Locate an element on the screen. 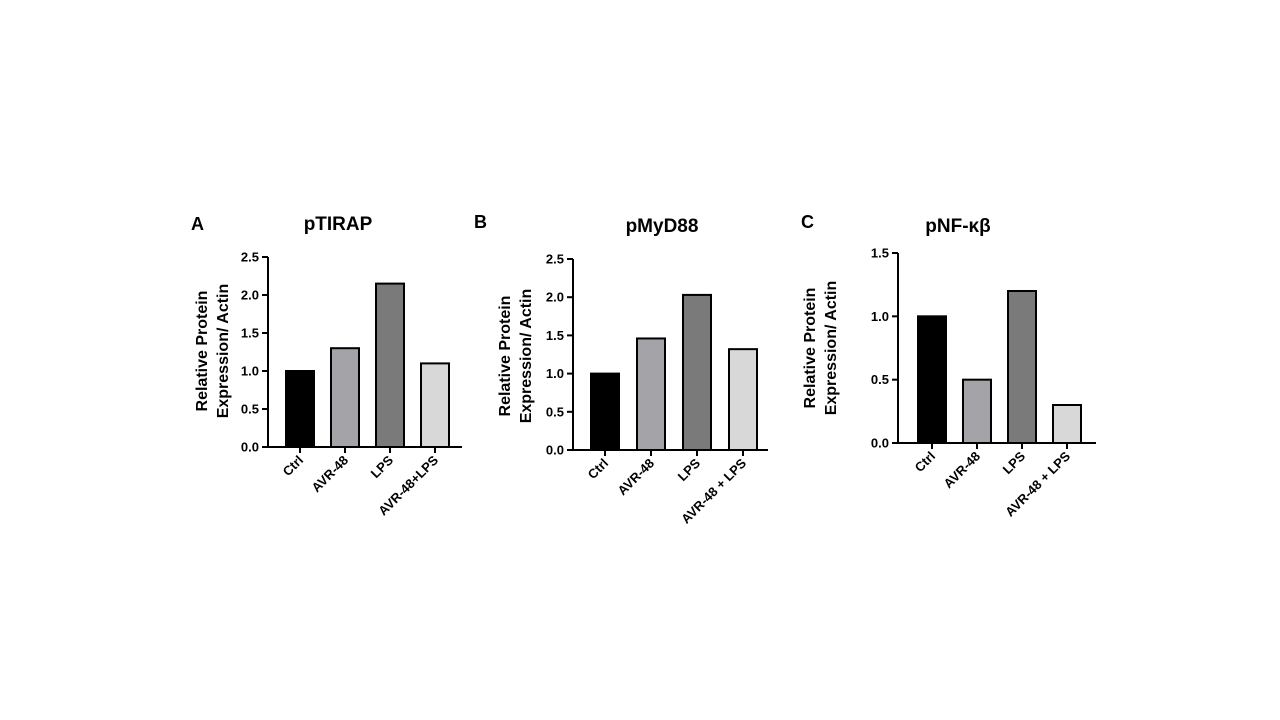  category-label-b: LPS is located at coordinates (689, 469).